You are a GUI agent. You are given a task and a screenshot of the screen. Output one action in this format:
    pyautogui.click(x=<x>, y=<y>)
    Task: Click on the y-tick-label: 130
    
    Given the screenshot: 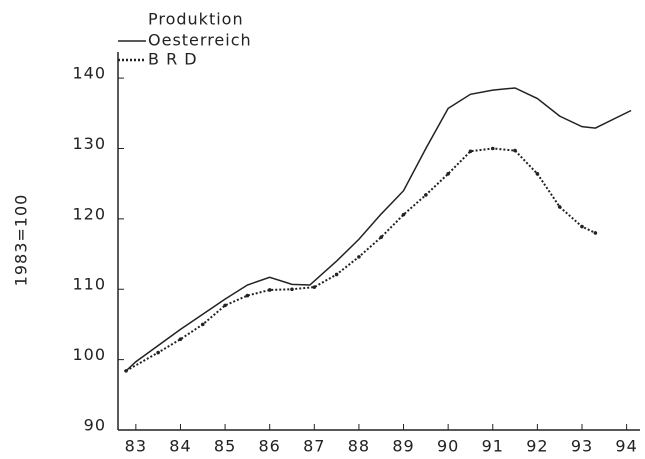 What is the action you would take?
    pyautogui.click(x=89, y=143)
    